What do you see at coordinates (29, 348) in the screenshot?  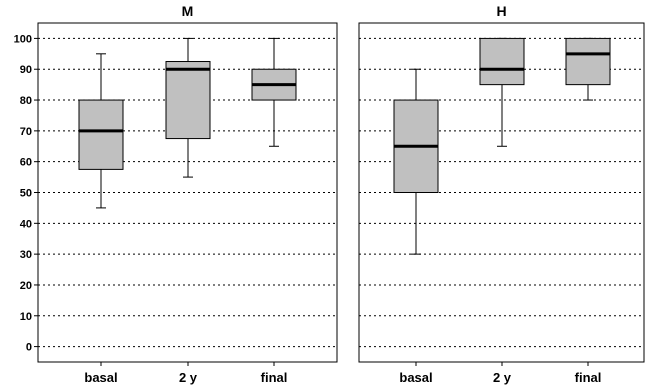 I see `y-tick-label-0: 0` at bounding box center [29, 348].